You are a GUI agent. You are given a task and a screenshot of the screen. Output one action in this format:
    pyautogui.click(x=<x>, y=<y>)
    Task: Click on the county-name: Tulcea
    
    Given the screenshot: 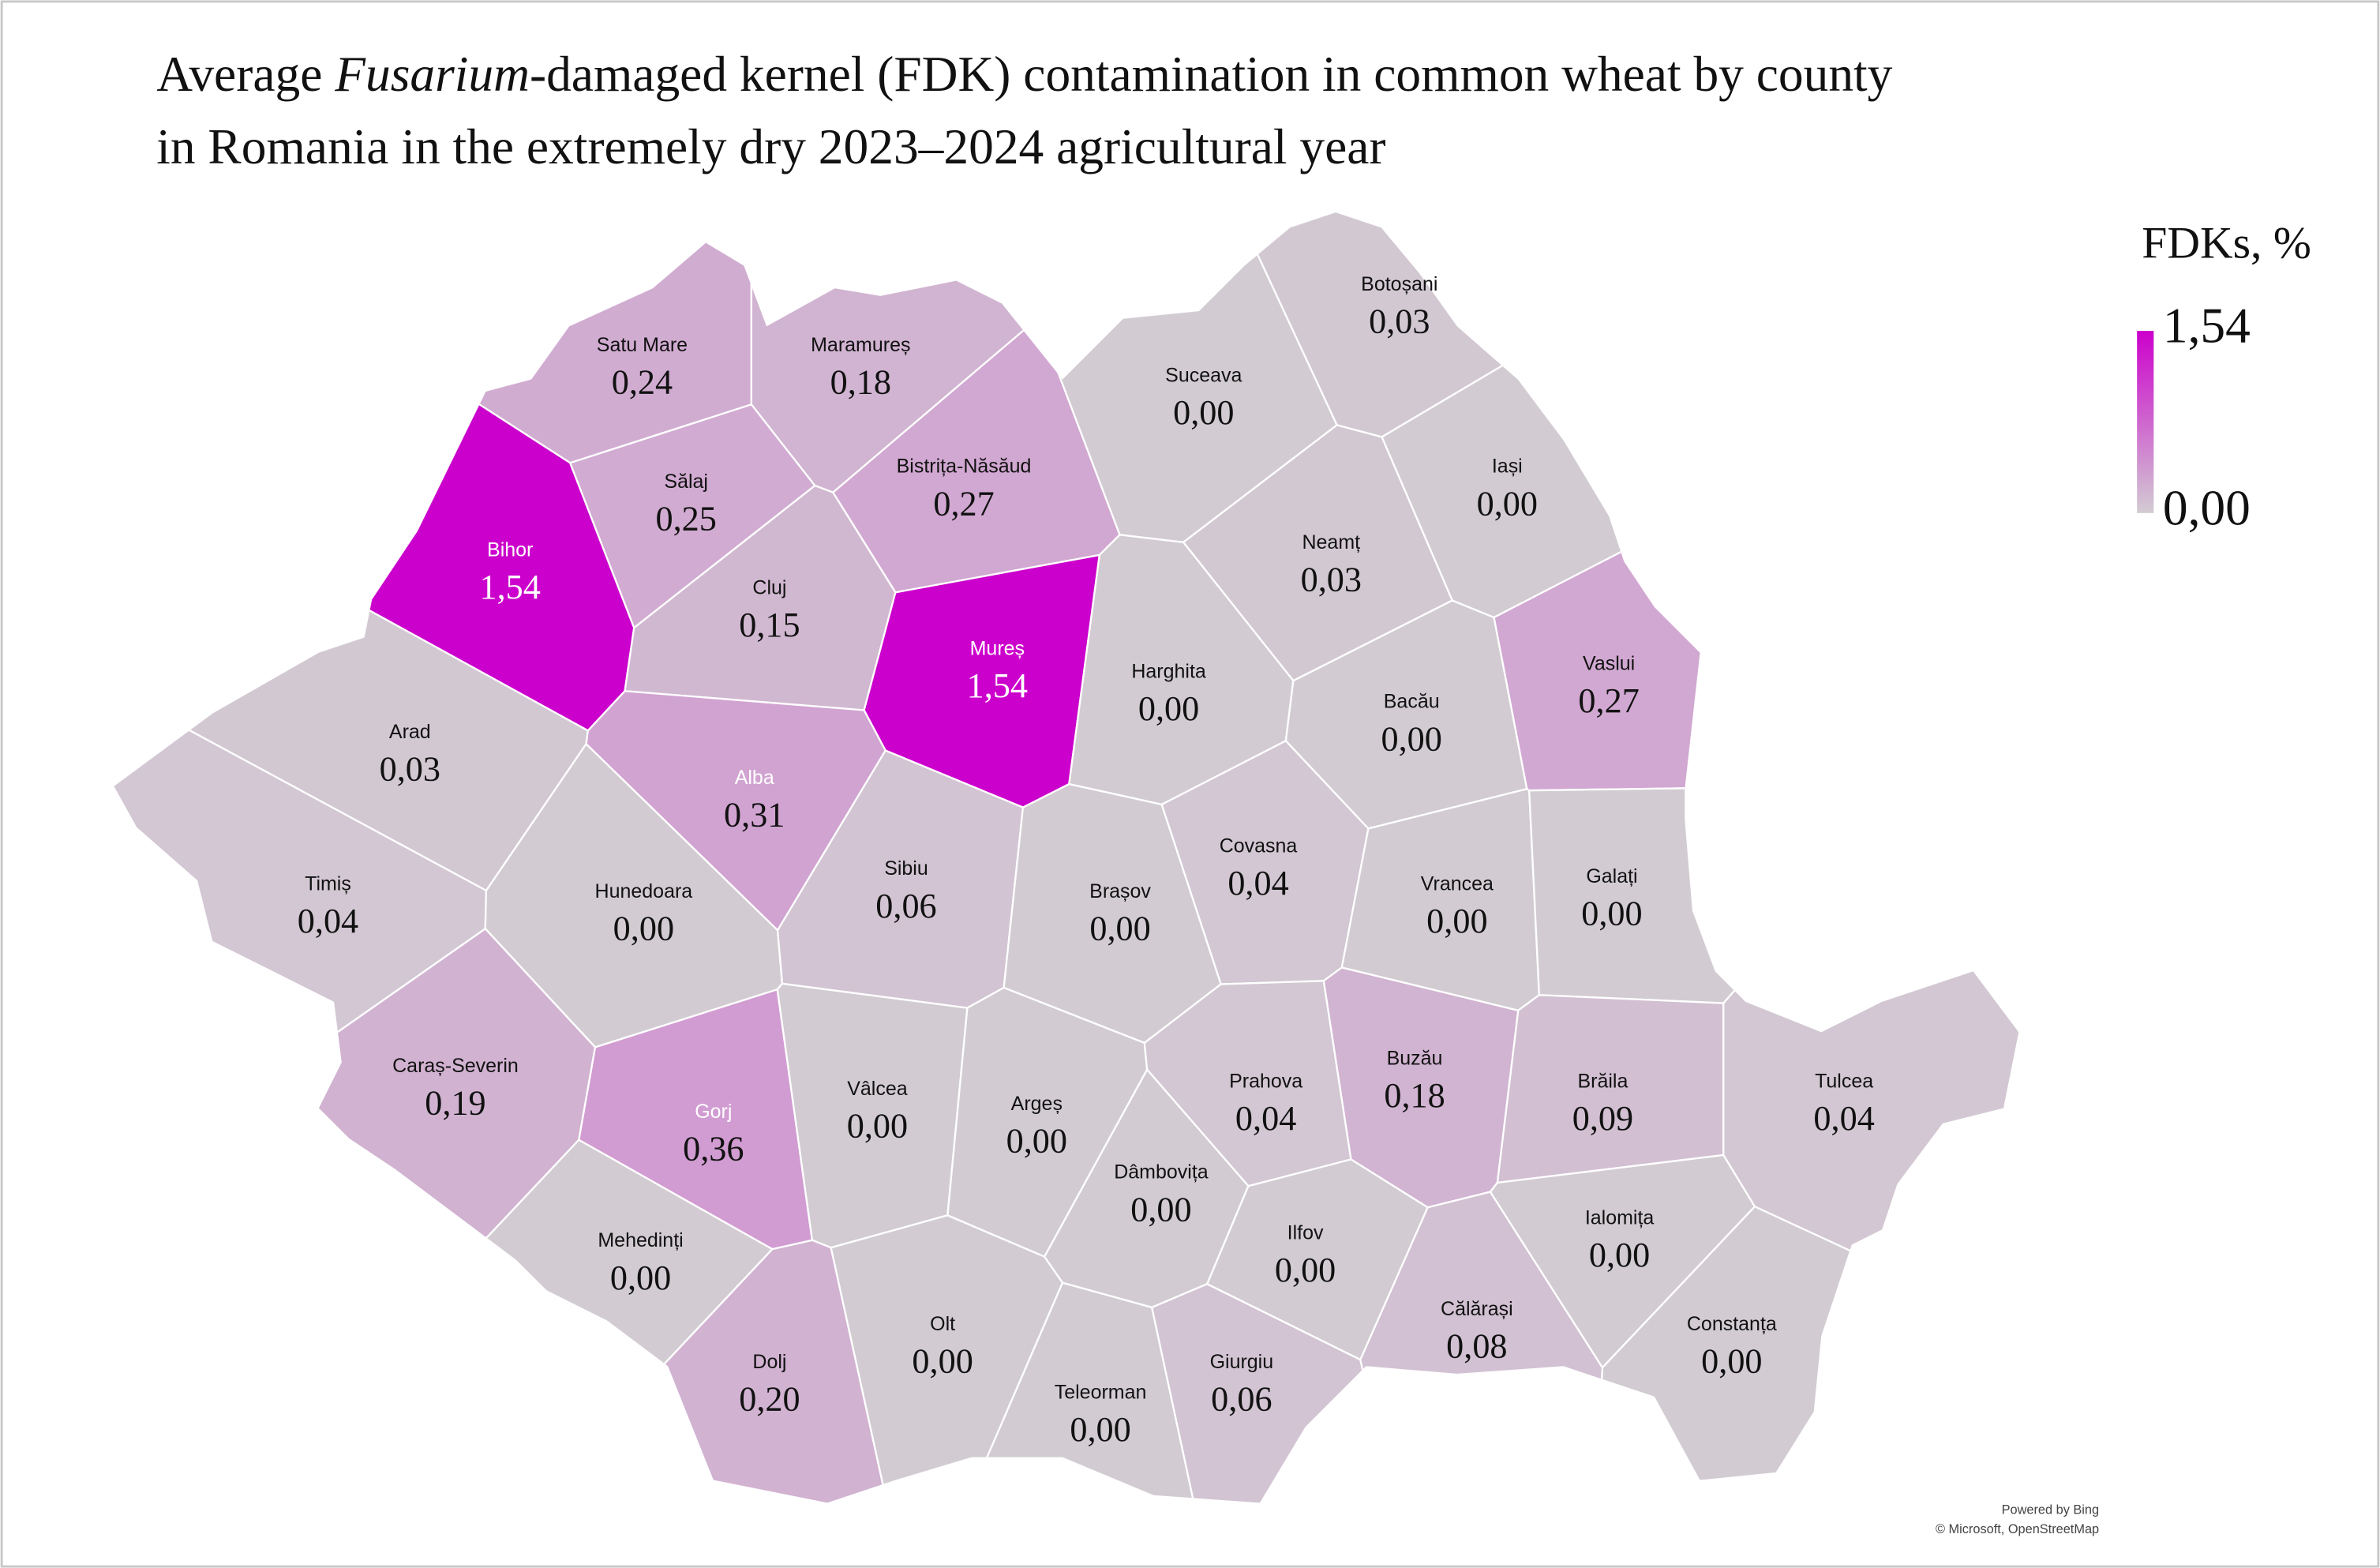 What is the action you would take?
    pyautogui.click(x=1844, y=1081)
    